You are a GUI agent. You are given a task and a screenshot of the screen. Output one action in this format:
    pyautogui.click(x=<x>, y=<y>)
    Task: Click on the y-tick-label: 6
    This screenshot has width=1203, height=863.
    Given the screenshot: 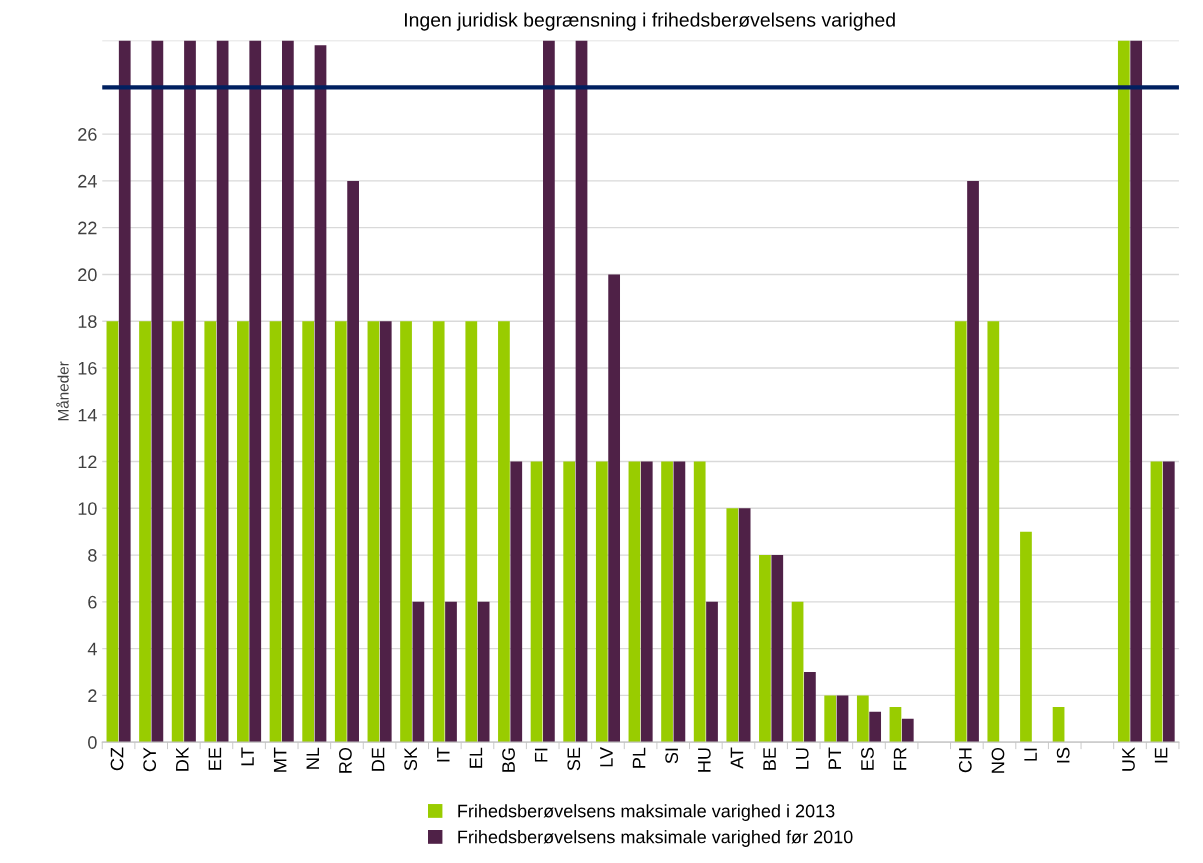 What is the action you would take?
    pyautogui.click(x=92, y=602)
    